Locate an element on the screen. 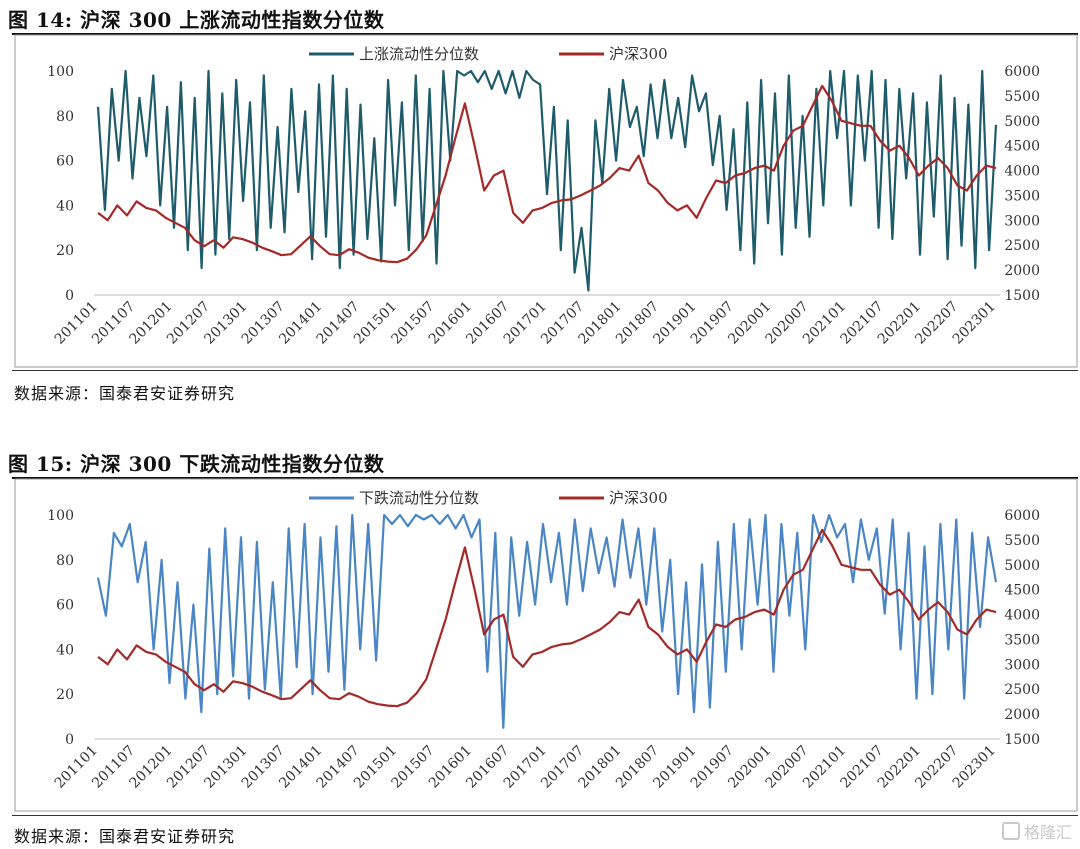  legend: 下跌流动性分位数 沪深300 is located at coordinates (488, 498).